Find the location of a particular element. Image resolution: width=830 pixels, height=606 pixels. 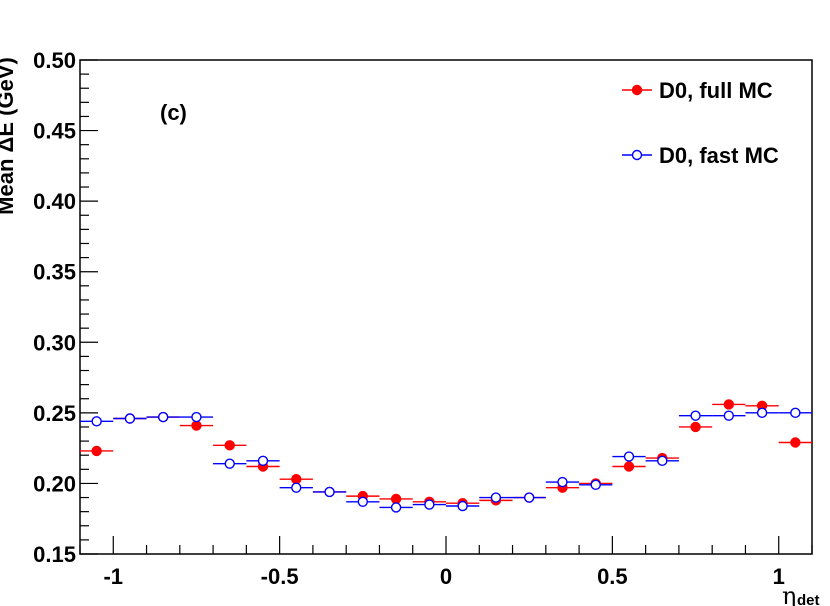

legend-item: D0, fast MC is located at coordinates (700, 155).